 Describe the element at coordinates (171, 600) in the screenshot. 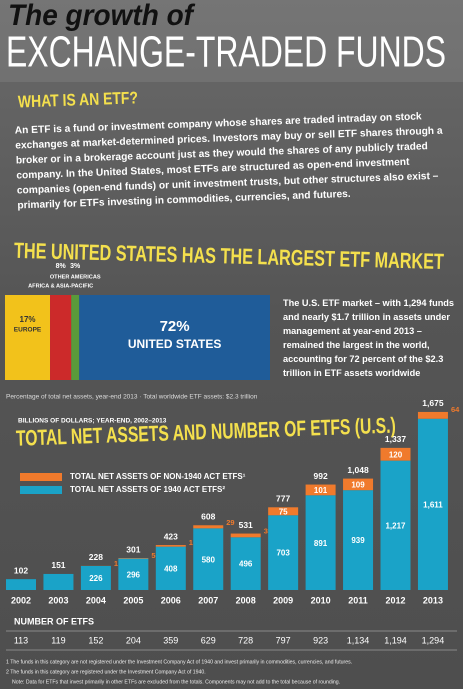

I see `x-tick-label: 2006` at that location.